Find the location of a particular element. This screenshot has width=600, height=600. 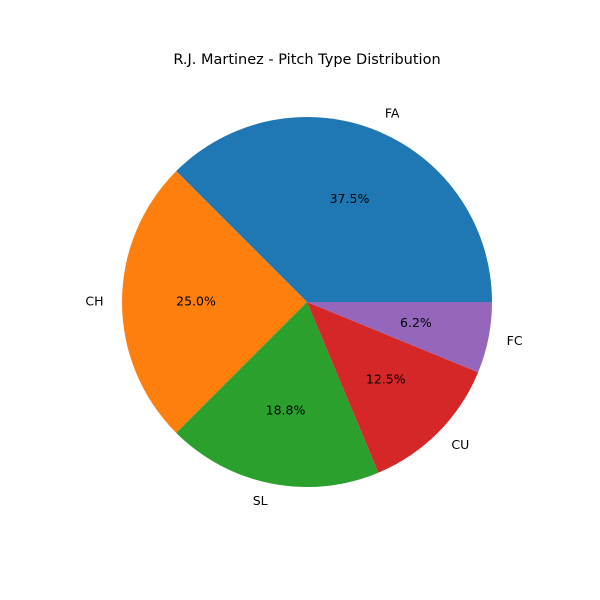

slice-label-ch: CH is located at coordinates (94, 301).